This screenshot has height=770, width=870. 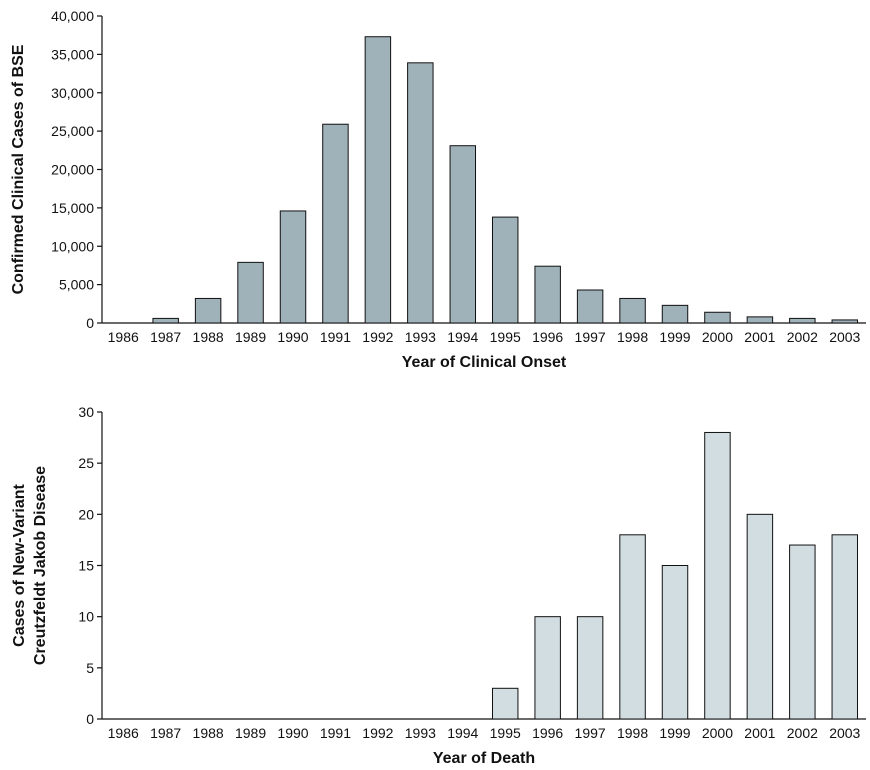 What do you see at coordinates (335, 223) in the screenshot?
I see `bar-1991` at bounding box center [335, 223].